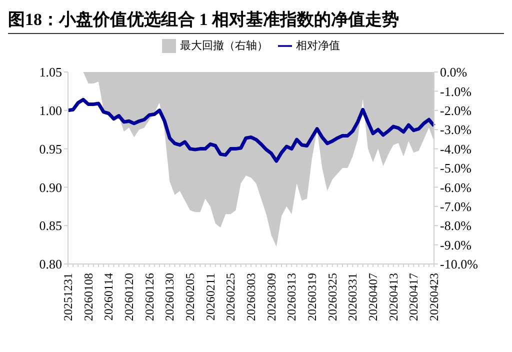  Describe the element at coordinates (251, 297) in the screenshot. I see `x-tick-label: 20260303` at that location.